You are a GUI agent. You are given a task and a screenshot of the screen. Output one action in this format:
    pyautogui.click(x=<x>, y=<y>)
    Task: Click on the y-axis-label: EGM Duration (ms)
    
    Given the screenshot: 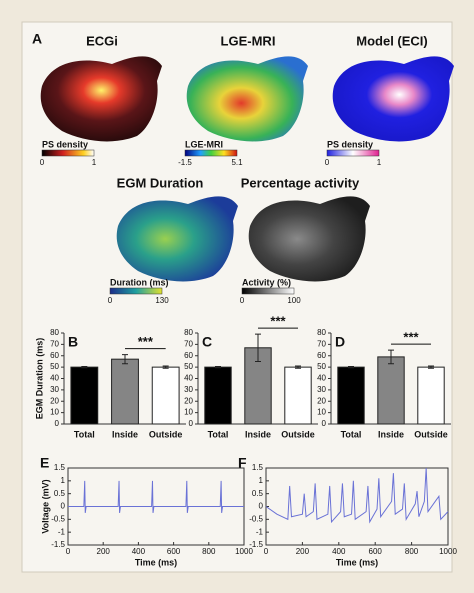 What is the action you would take?
    pyautogui.click(x=39, y=379)
    